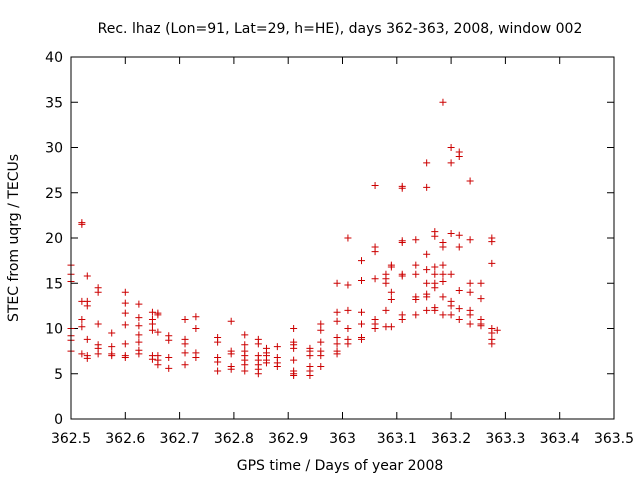 Image resolution: width=640 pixels, height=480 pixels. I want to click on x-tick-label: 363.1, so click(397, 439).